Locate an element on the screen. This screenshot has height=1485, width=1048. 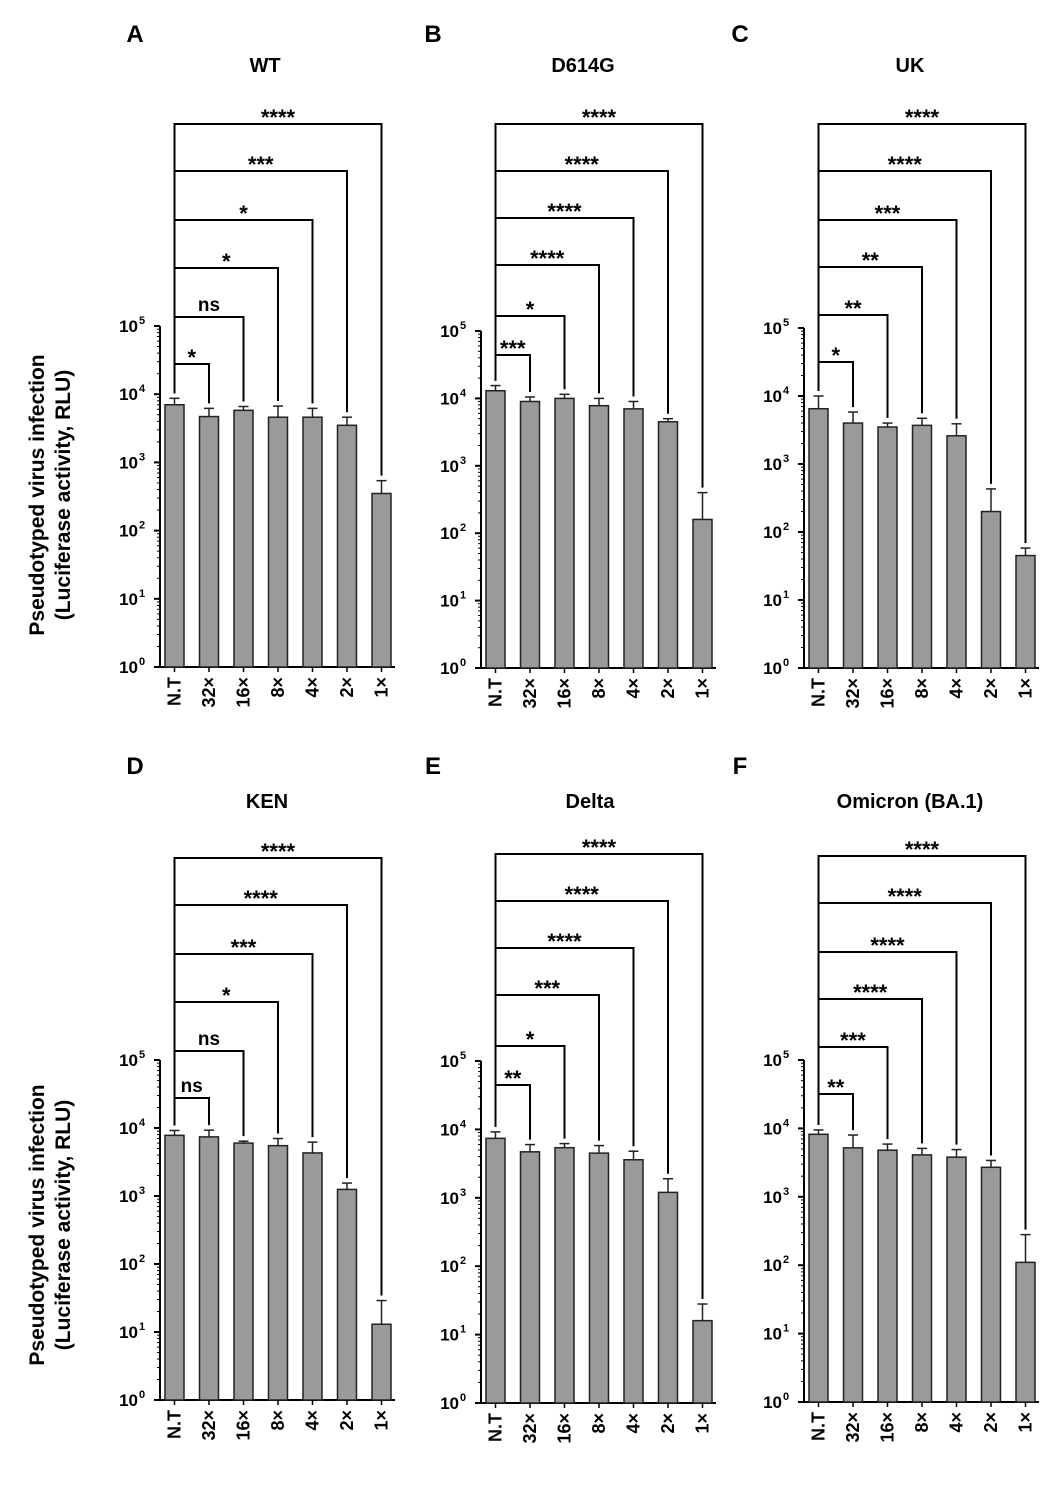
panel-letter: E is located at coordinates (433, 766).